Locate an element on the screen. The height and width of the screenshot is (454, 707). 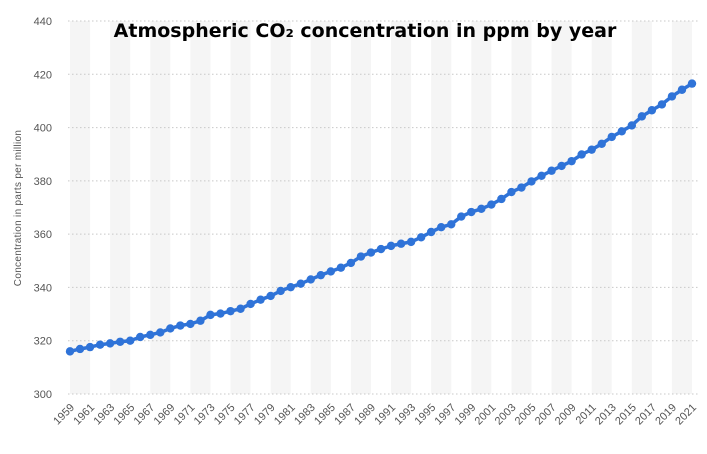
y-tick-label-420: 420 is located at coordinates (43, 75).